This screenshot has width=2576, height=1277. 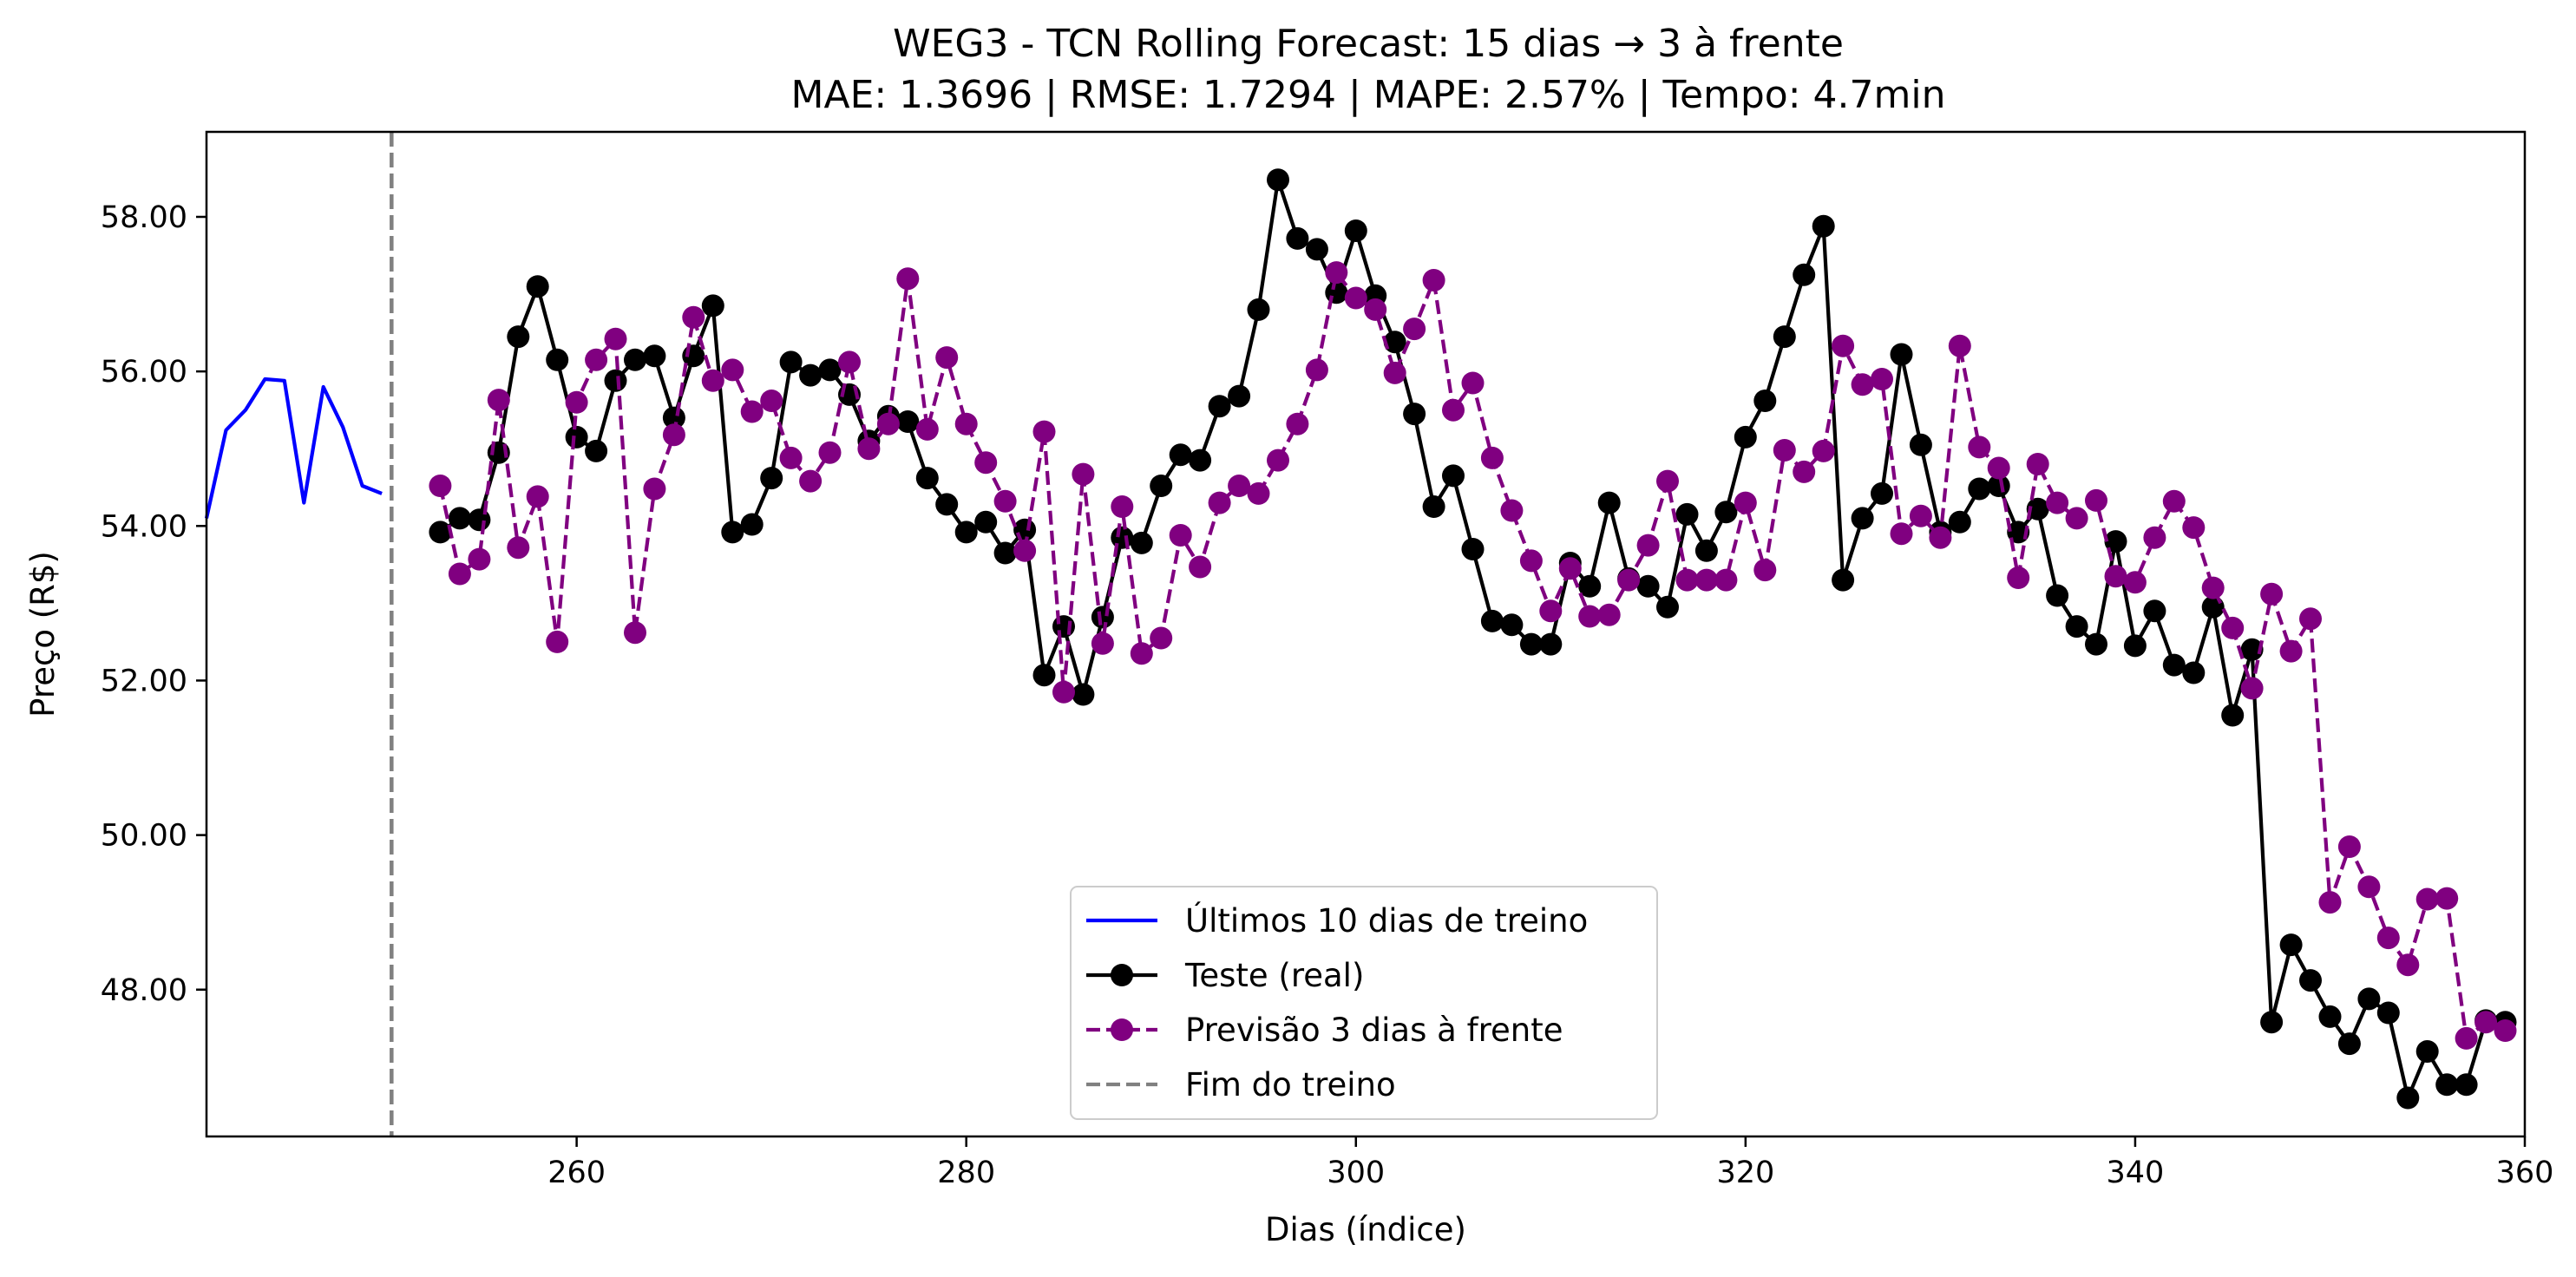 I want to click on legend-label-3: Fim do treino, so click(x=1290, y=1084).